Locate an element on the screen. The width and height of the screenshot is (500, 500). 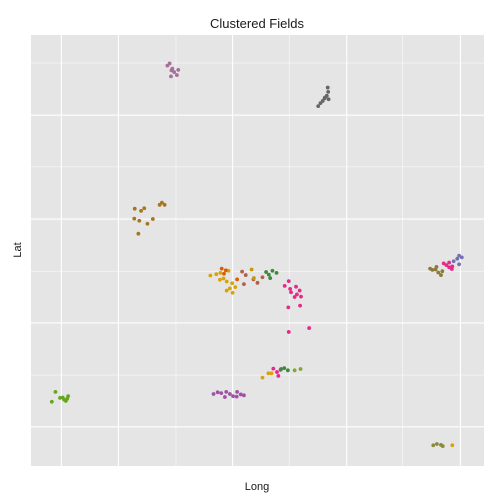
chart-title: Clustered Fields is located at coordinates (257, 23).